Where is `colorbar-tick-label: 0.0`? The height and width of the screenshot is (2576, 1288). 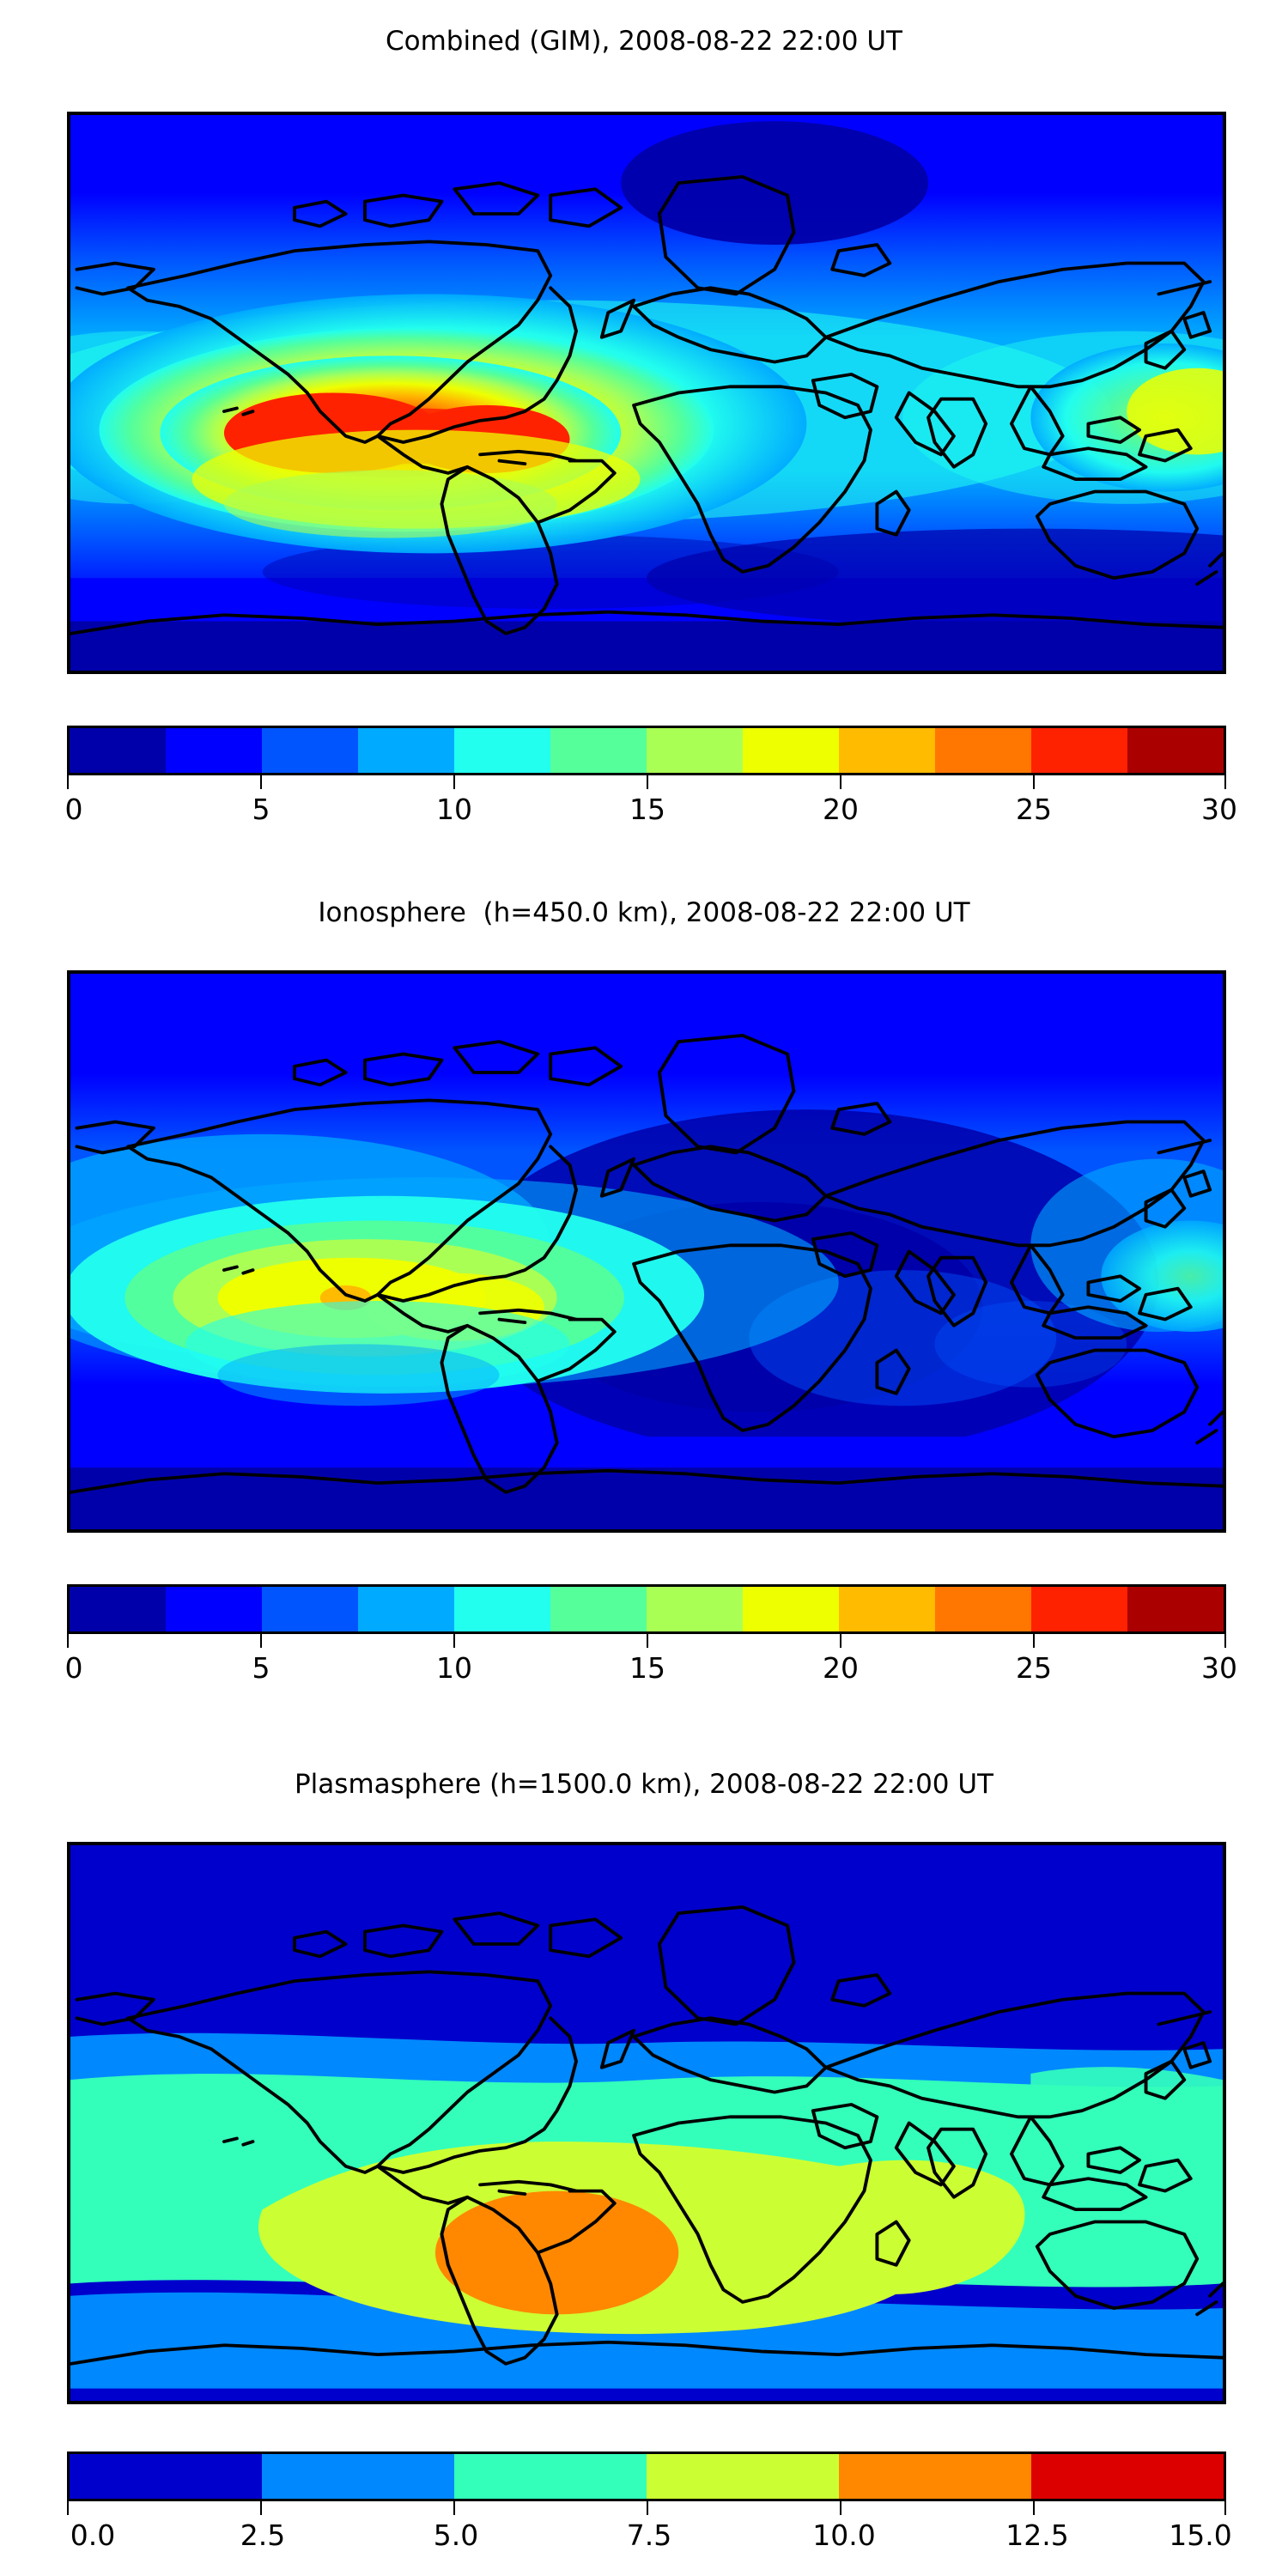 colorbar-tick-label: 0.0 is located at coordinates (93, 2535).